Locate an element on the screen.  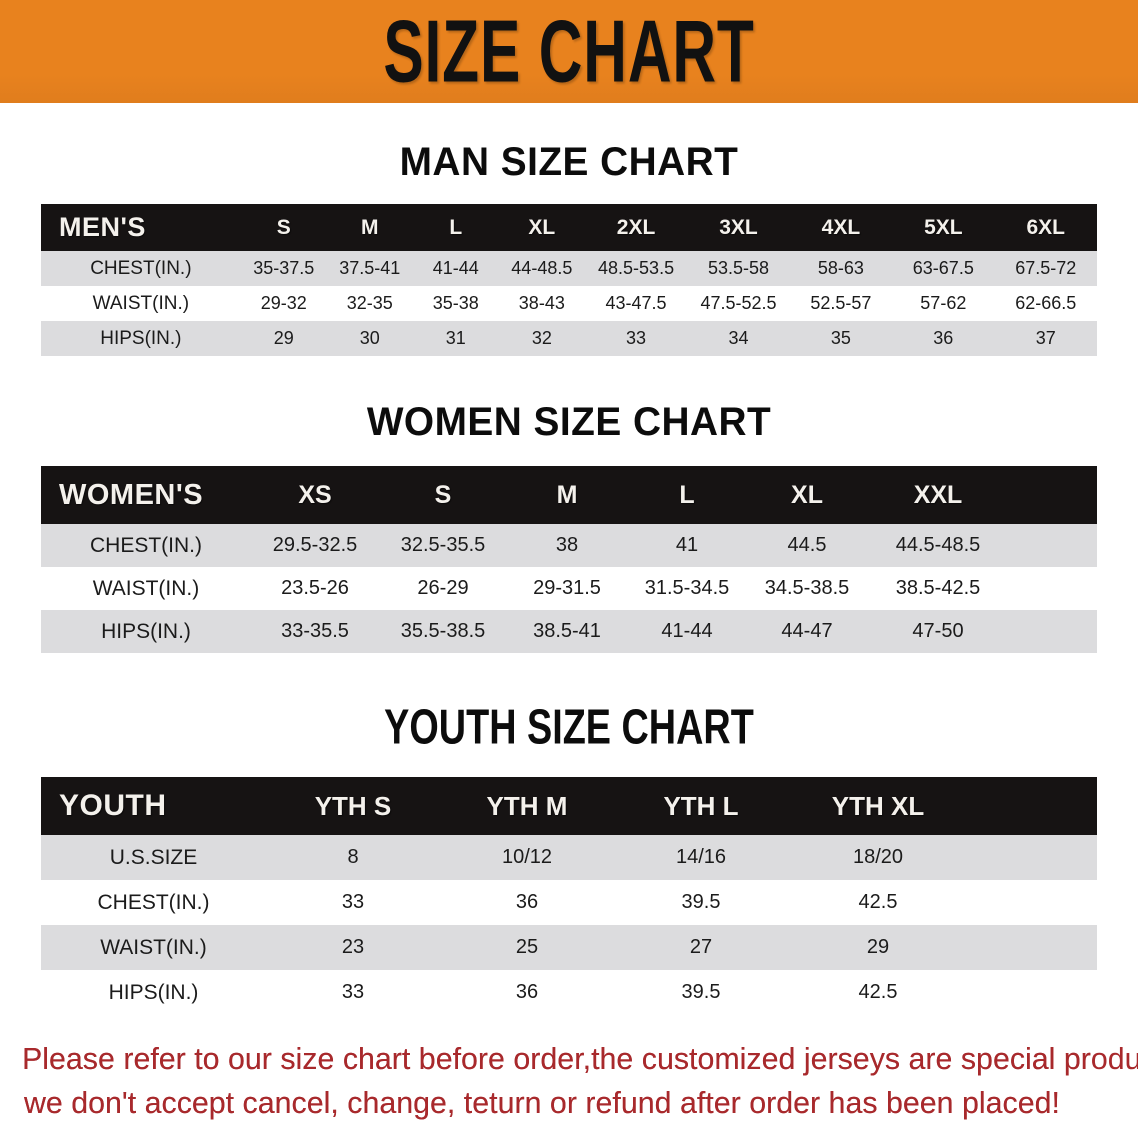
table-cell: 62-66.5 is located at coordinates (1046, 303).